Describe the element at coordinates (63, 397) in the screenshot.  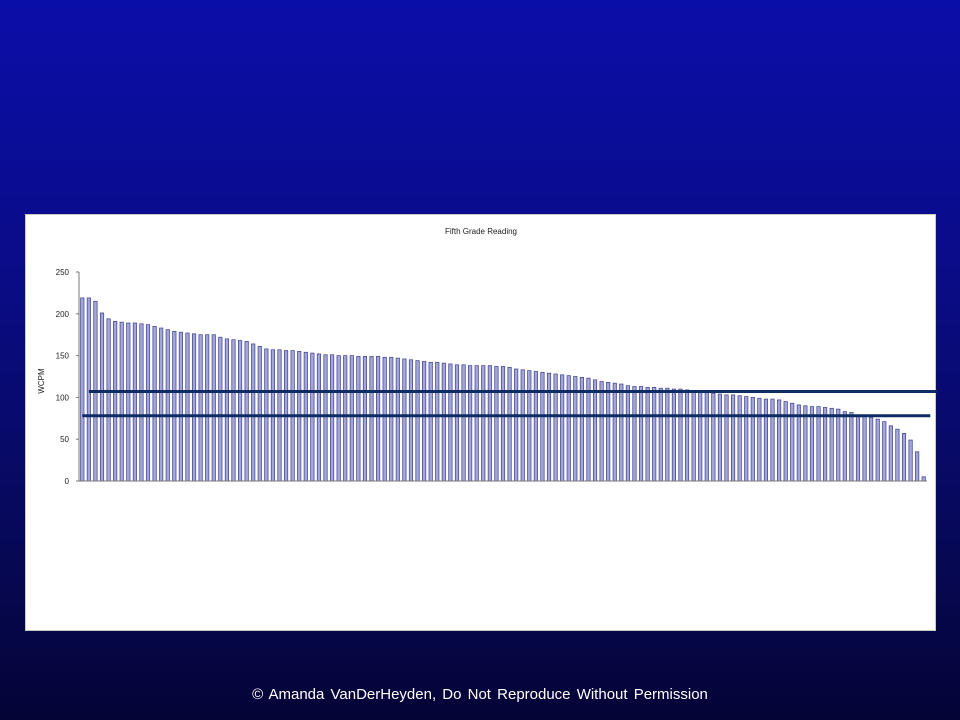
I see `y-tick-label: 100` at that location.